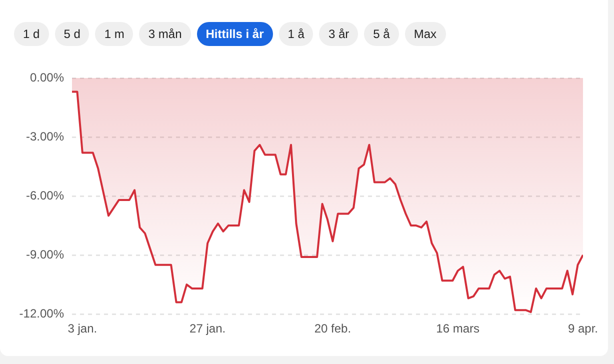  Describe the element at coordinates (234, 34) in the screenshot. I see `text: Hittills i år` at that location.